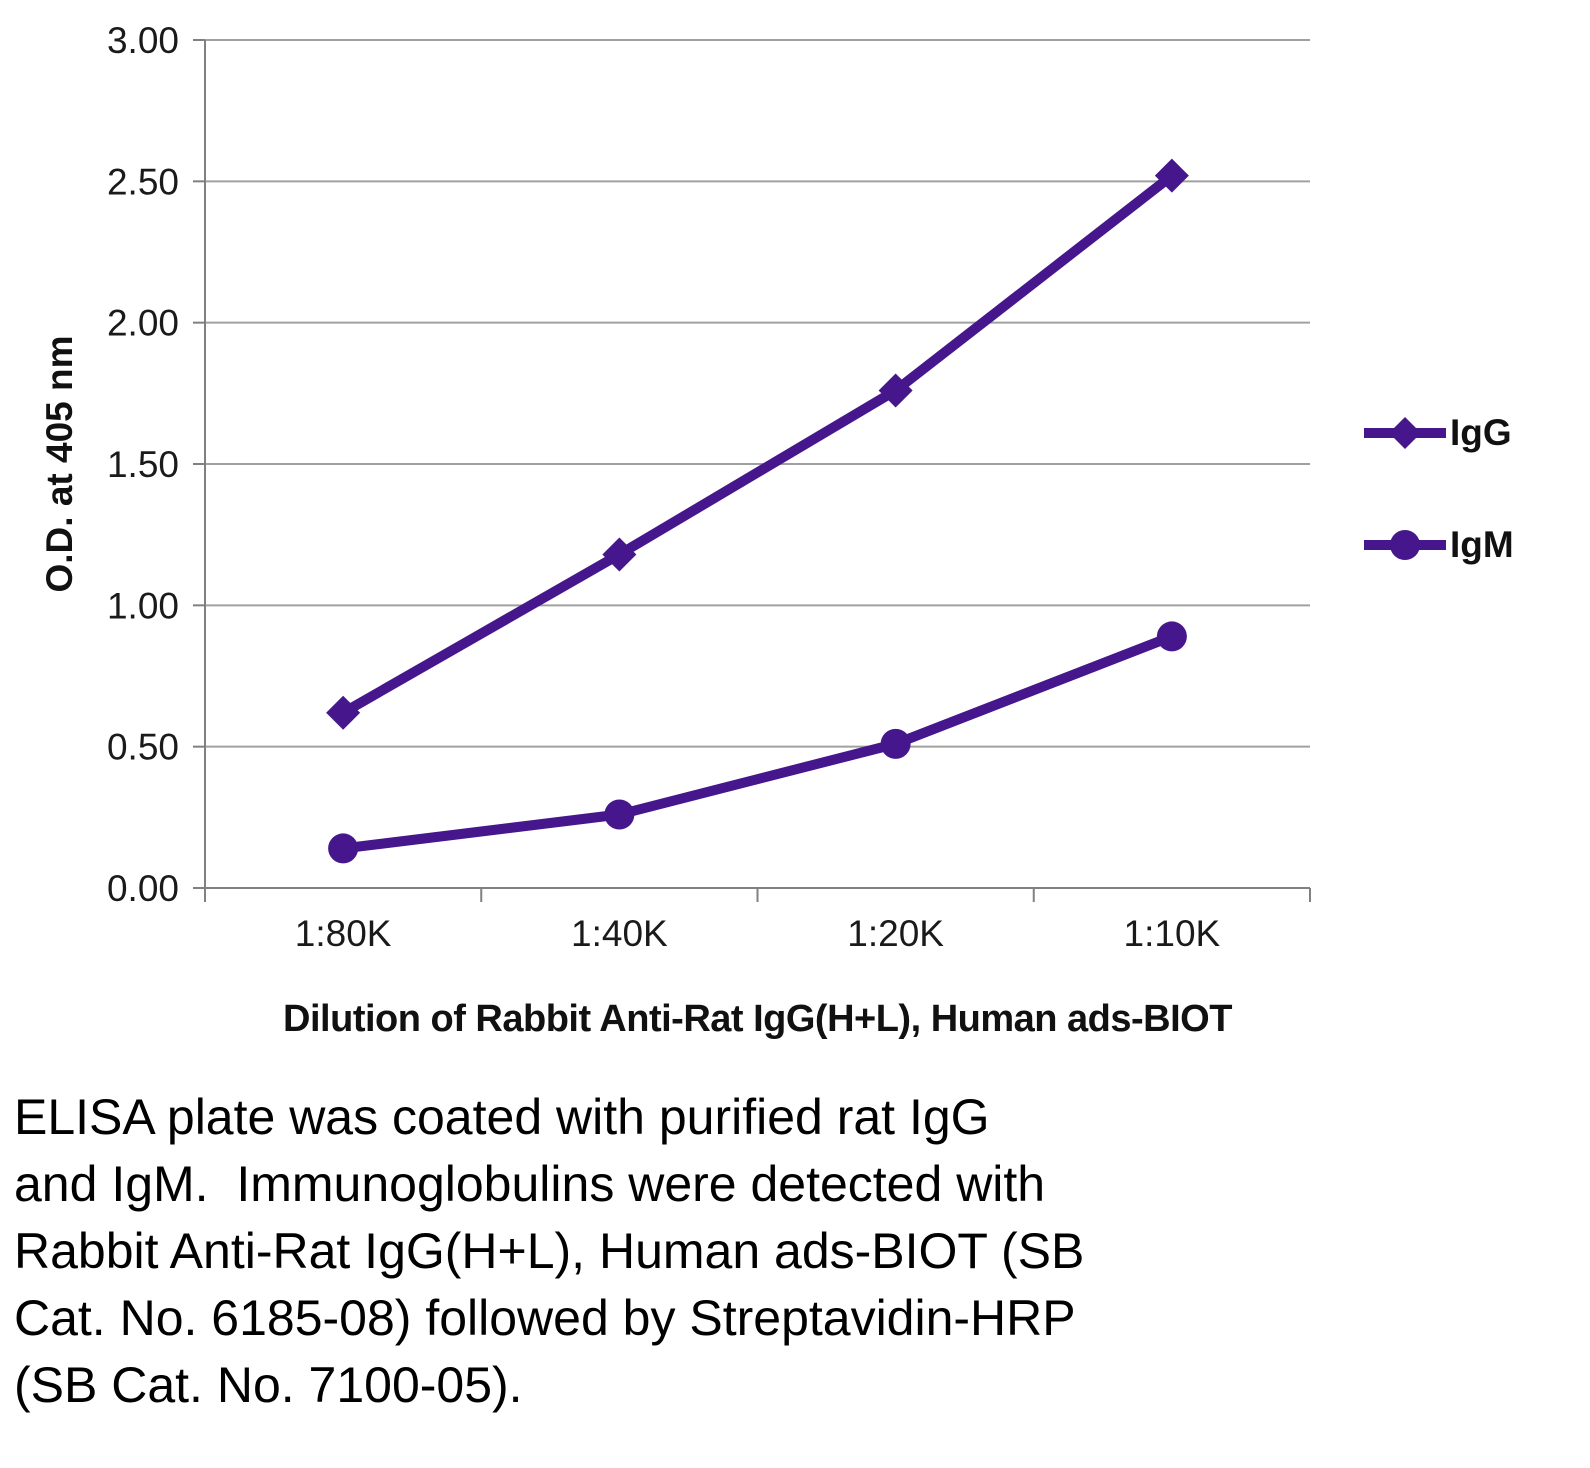 Image resolution: width=1590 pixels, height=1468 pixels. Describe the element at coordinates (1481, 432) in the screenshot. I see `legend-label-igg: IgG` at that location.